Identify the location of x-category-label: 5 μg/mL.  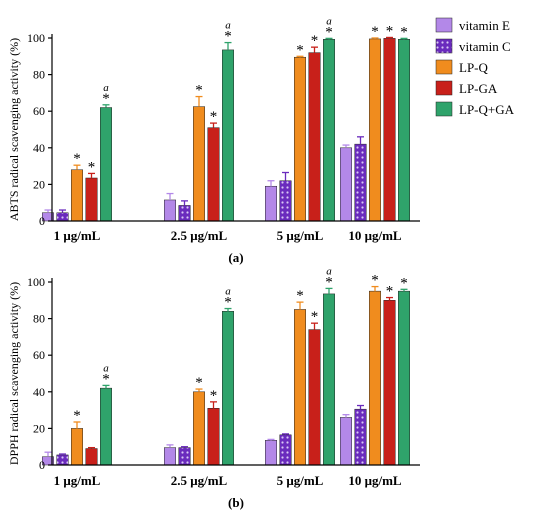
(300, 235).